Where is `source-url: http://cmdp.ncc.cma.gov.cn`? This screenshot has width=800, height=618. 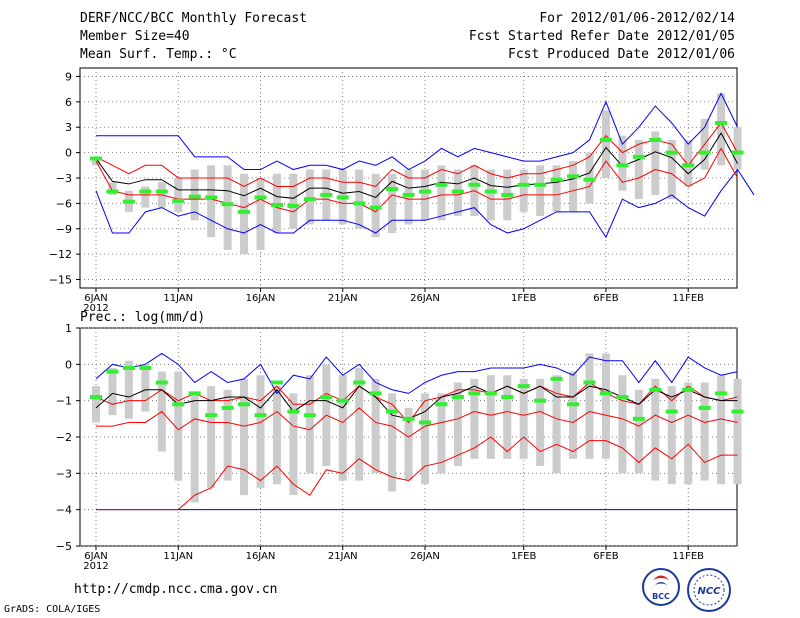 source-url: http://cmdp.ncc.cma.gov.cn is located at coordinates (176, 589).